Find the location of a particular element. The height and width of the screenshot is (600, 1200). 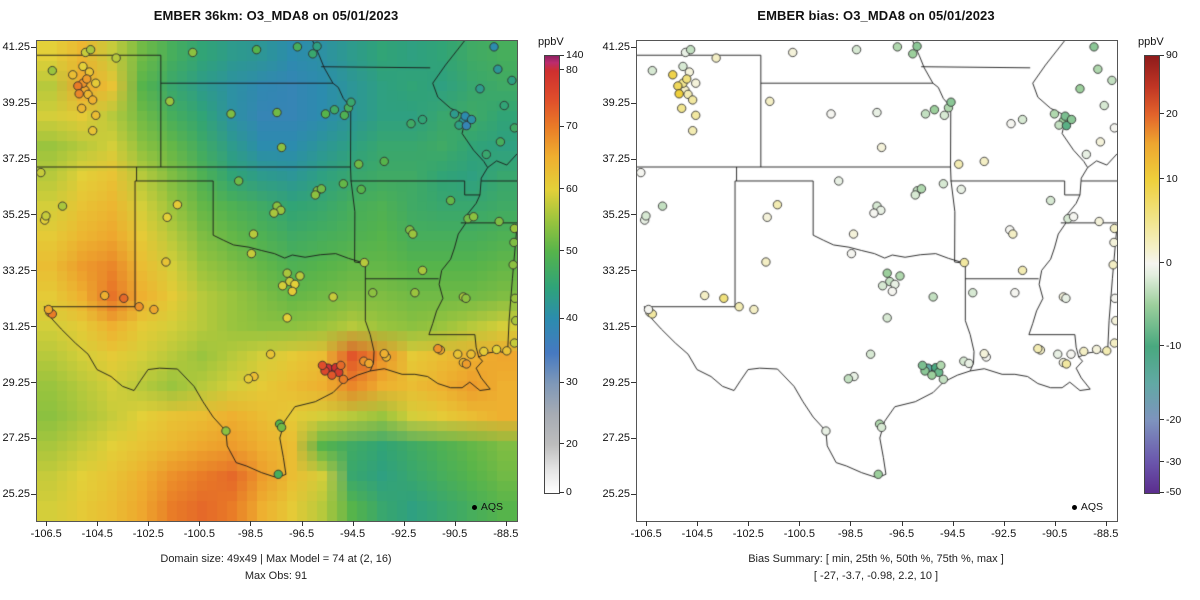

model-x-tick-label: -104.5 is located at coordinates (97, 534).